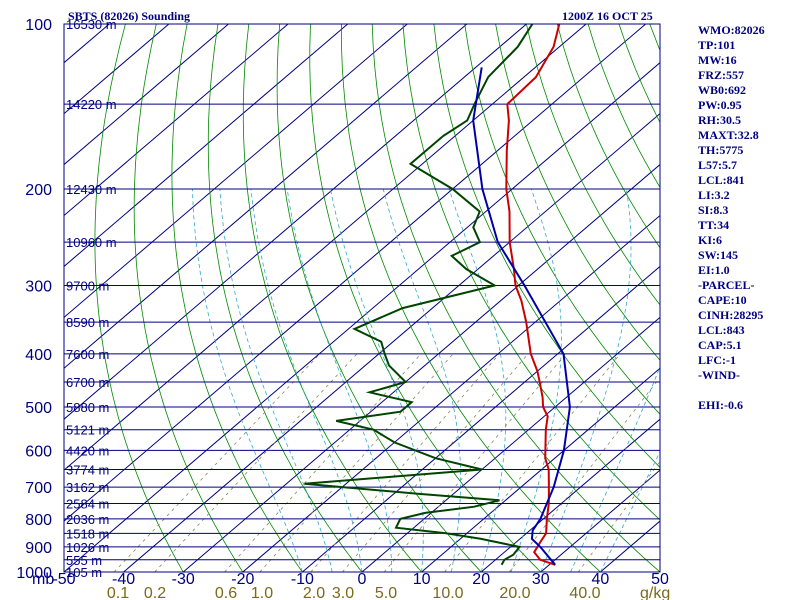 This screenshot has height=600, width=800. What do you see at coordinates (38, 25) in the screenshot?
I see `pressure-tick-label: 100` at bounding box center [38, 25].